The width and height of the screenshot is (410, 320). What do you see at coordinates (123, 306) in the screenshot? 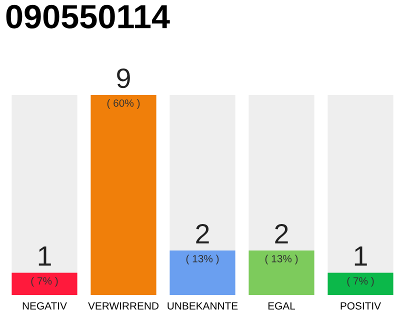
I see `x-tick-label: VERWIRREND` at bounding box center [123, 306].